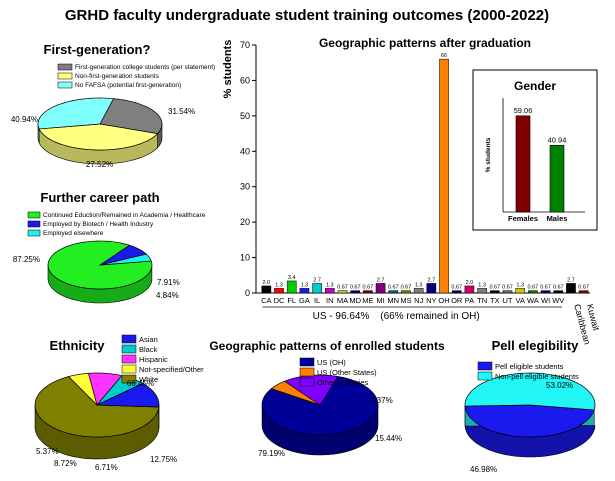 The width and height of the screenshot is (615, 481). What do you see at coordinates (245, 116) in the screenshot?
I see `y-tick-label: 50` at bounding box center [245, 116].